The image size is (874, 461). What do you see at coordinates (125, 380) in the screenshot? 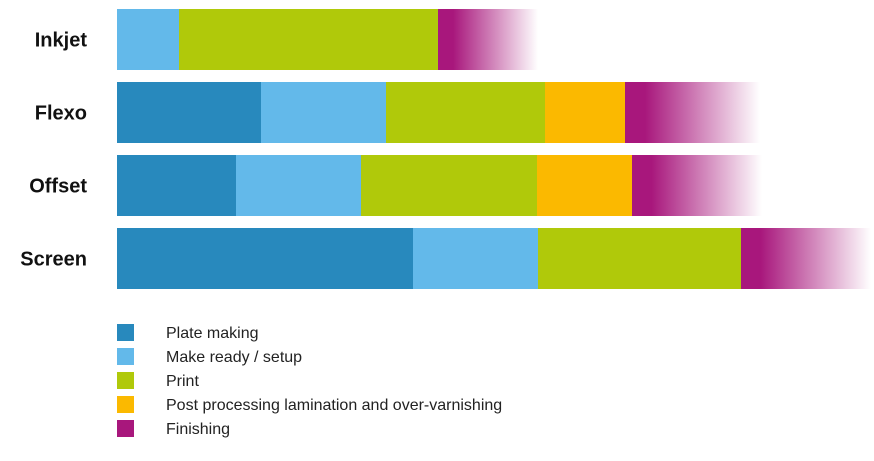
I see `legend-swatch-print` at bounding box center [125, 380].